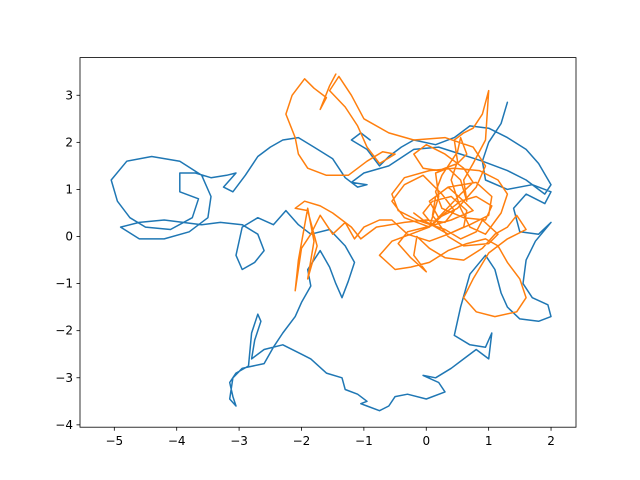 Image resolution: width=640 pixels, height=480 pixels. What do you see at coordinates (330, 437) in the screenshot?
I see `x-axis: −5 −4 −3 −2 −1 0 1 2` at bounding box center [330, 437].